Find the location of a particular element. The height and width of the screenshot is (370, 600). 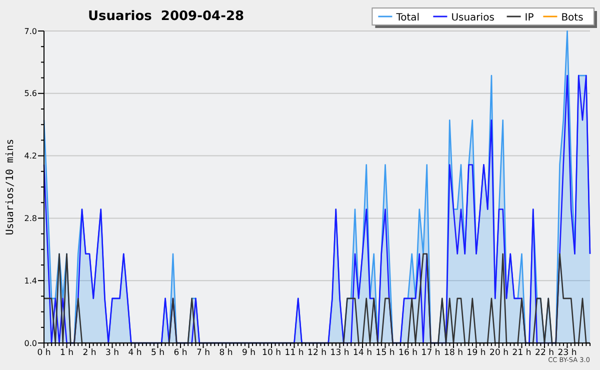

x-tick-label: 18 h is located at coordinates (453, 353).